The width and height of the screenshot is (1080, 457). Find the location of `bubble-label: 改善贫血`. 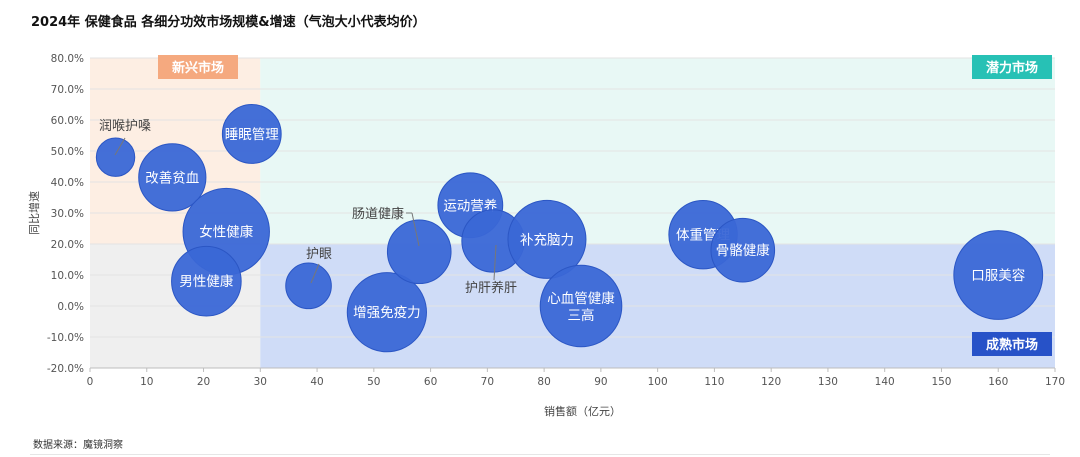

bubble-label: 改善贫血 is located at coordinates (172, 178).